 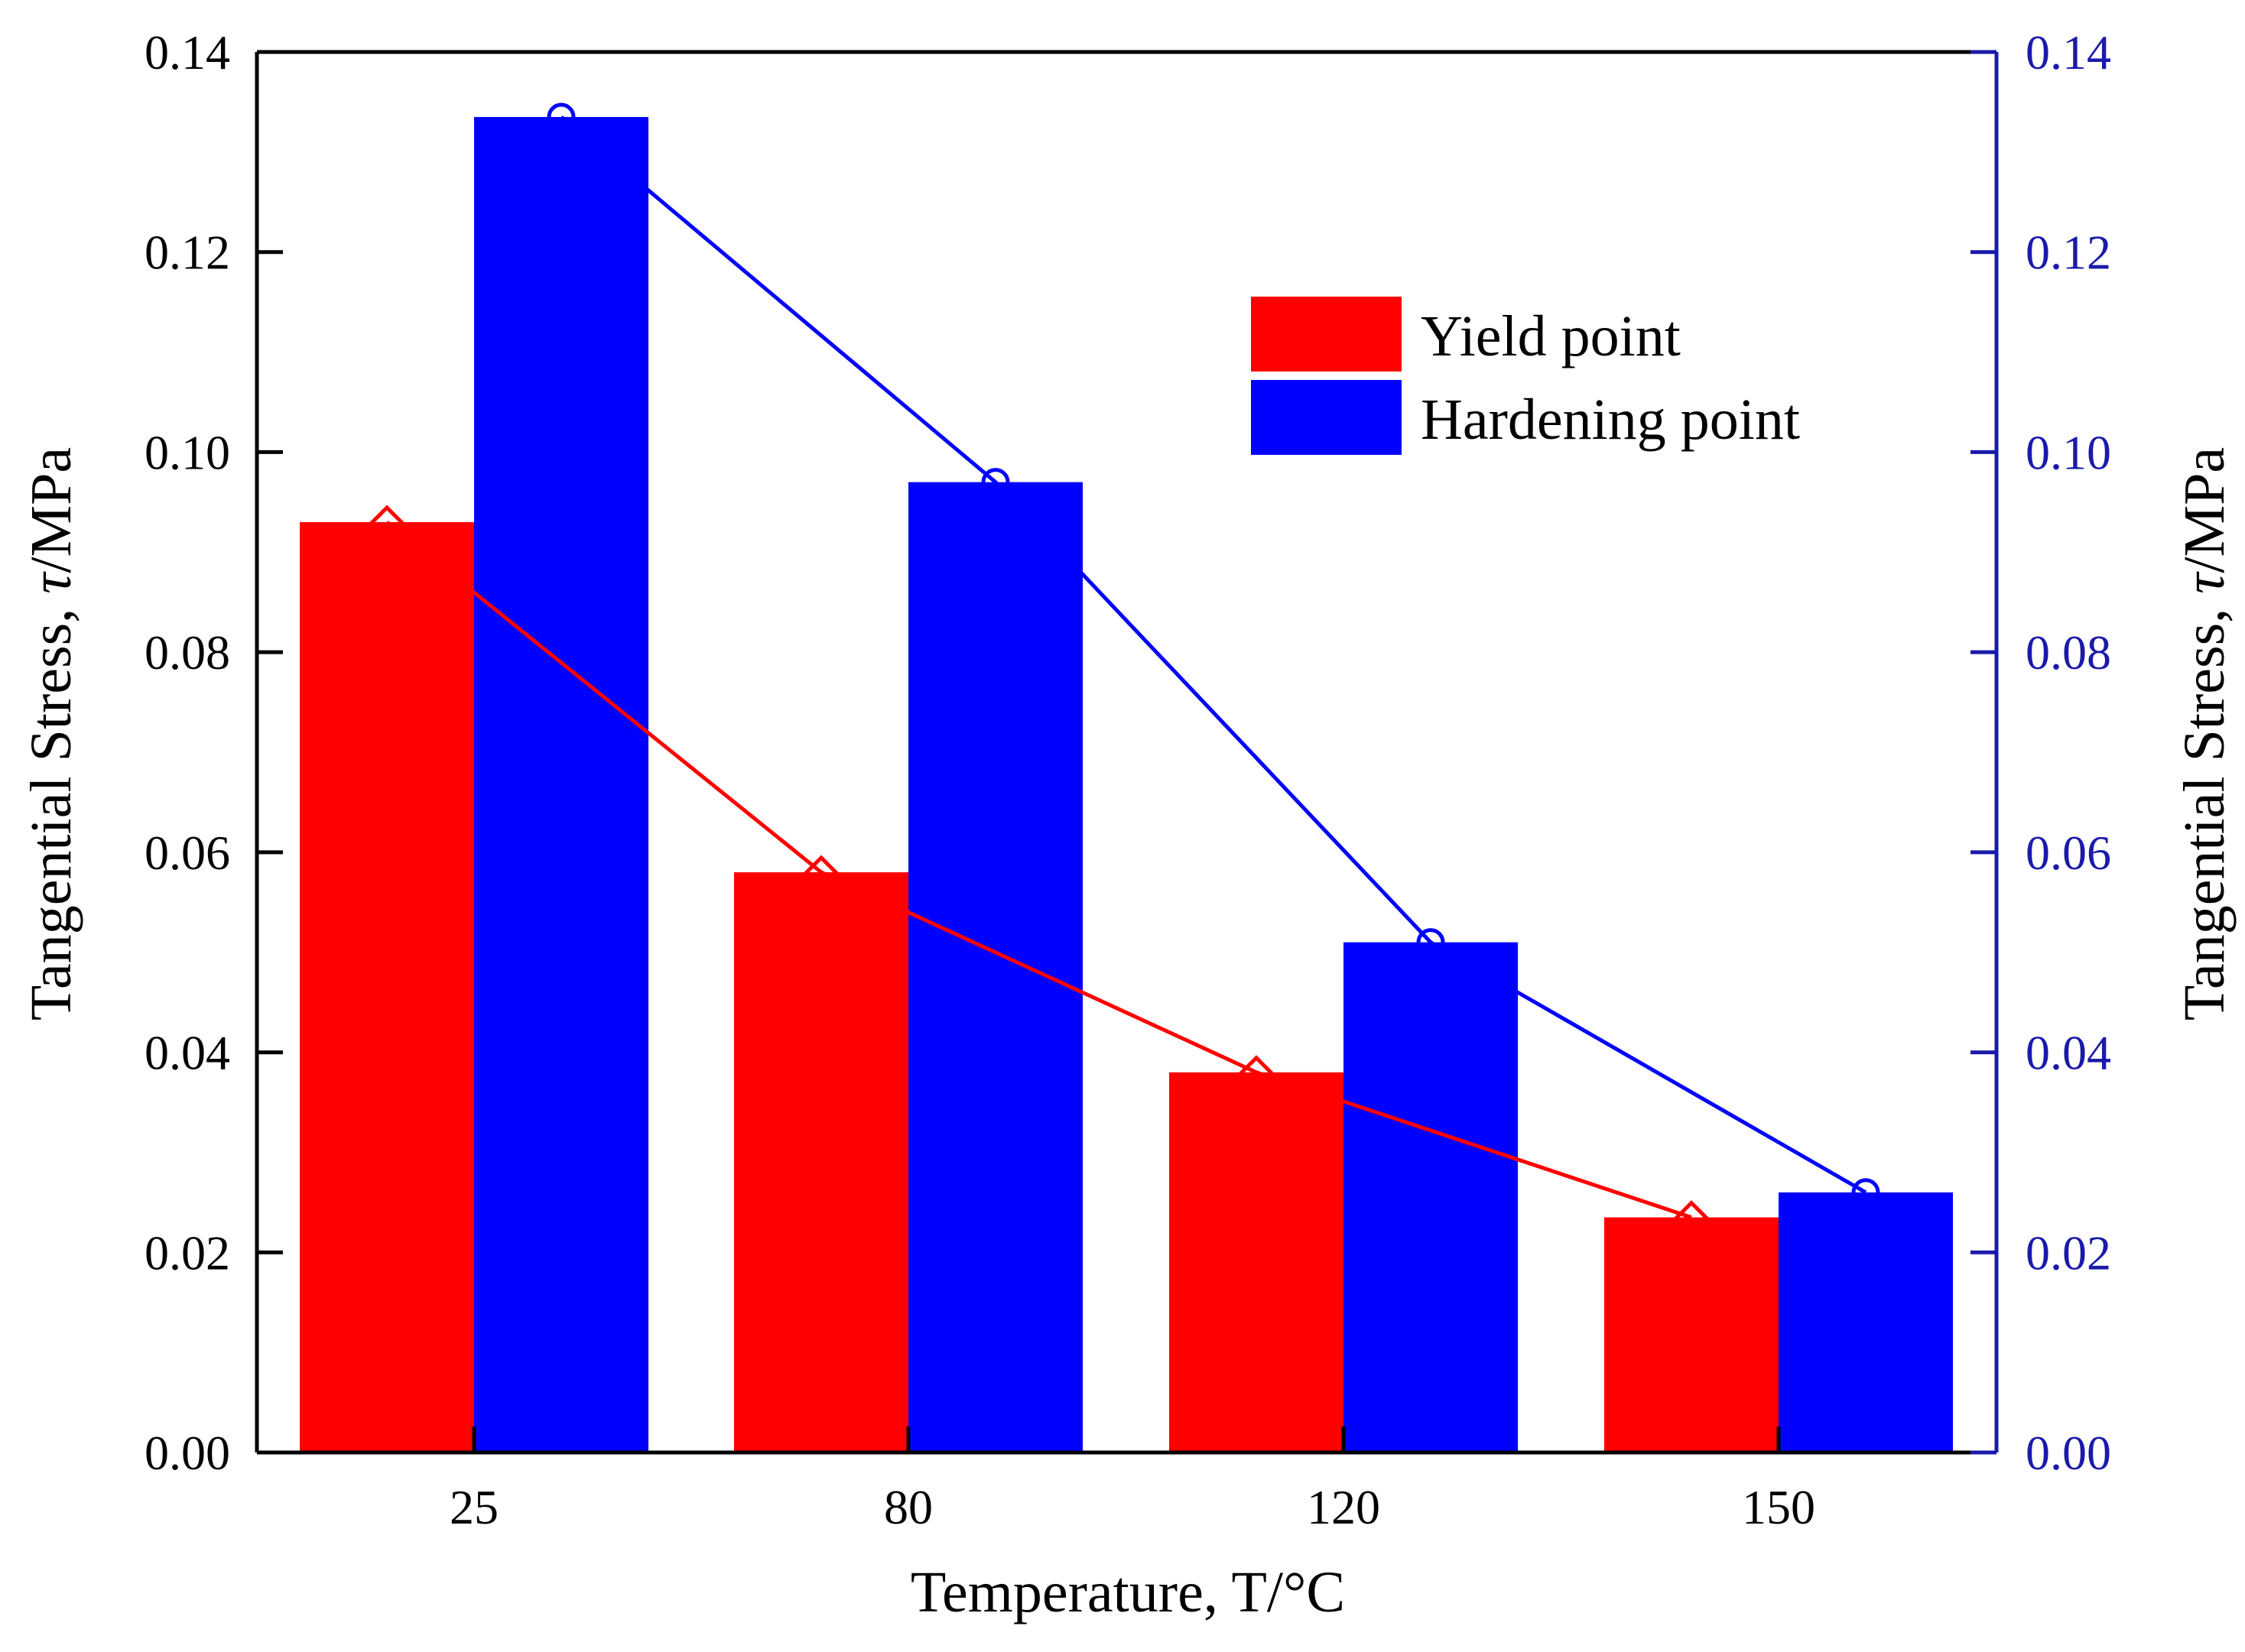 I want to click on right-y-tick-label-0.02: 0.02, so click(x=2068, y=1252).